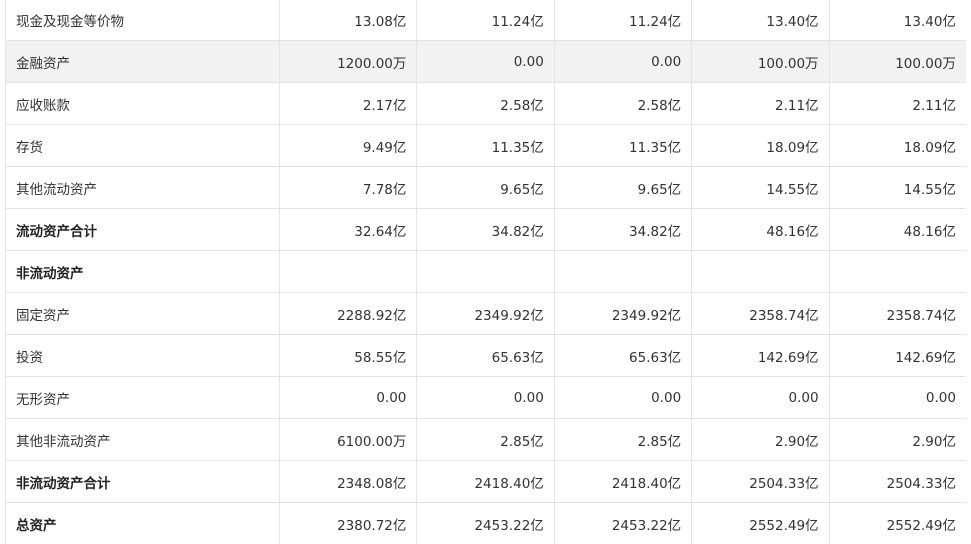 This screenshot has height=544, width=971. I want to click on row-label: 其他流动资产, so click(142, 187).